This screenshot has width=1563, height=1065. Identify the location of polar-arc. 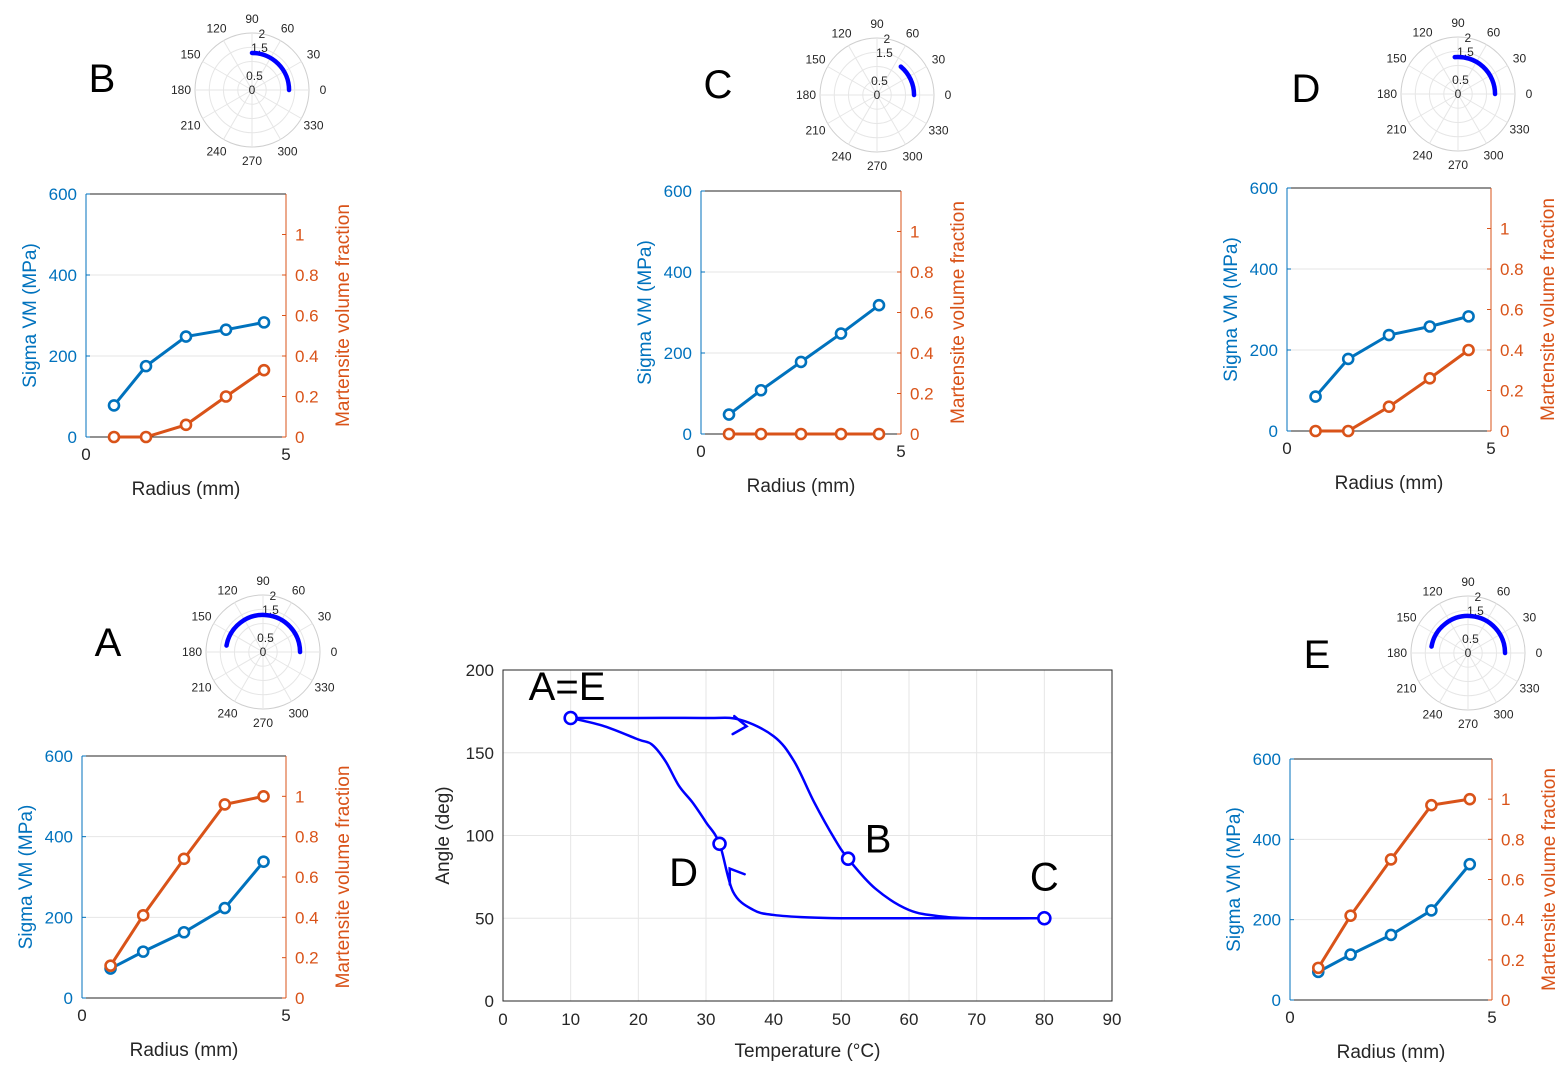
(270, 71).